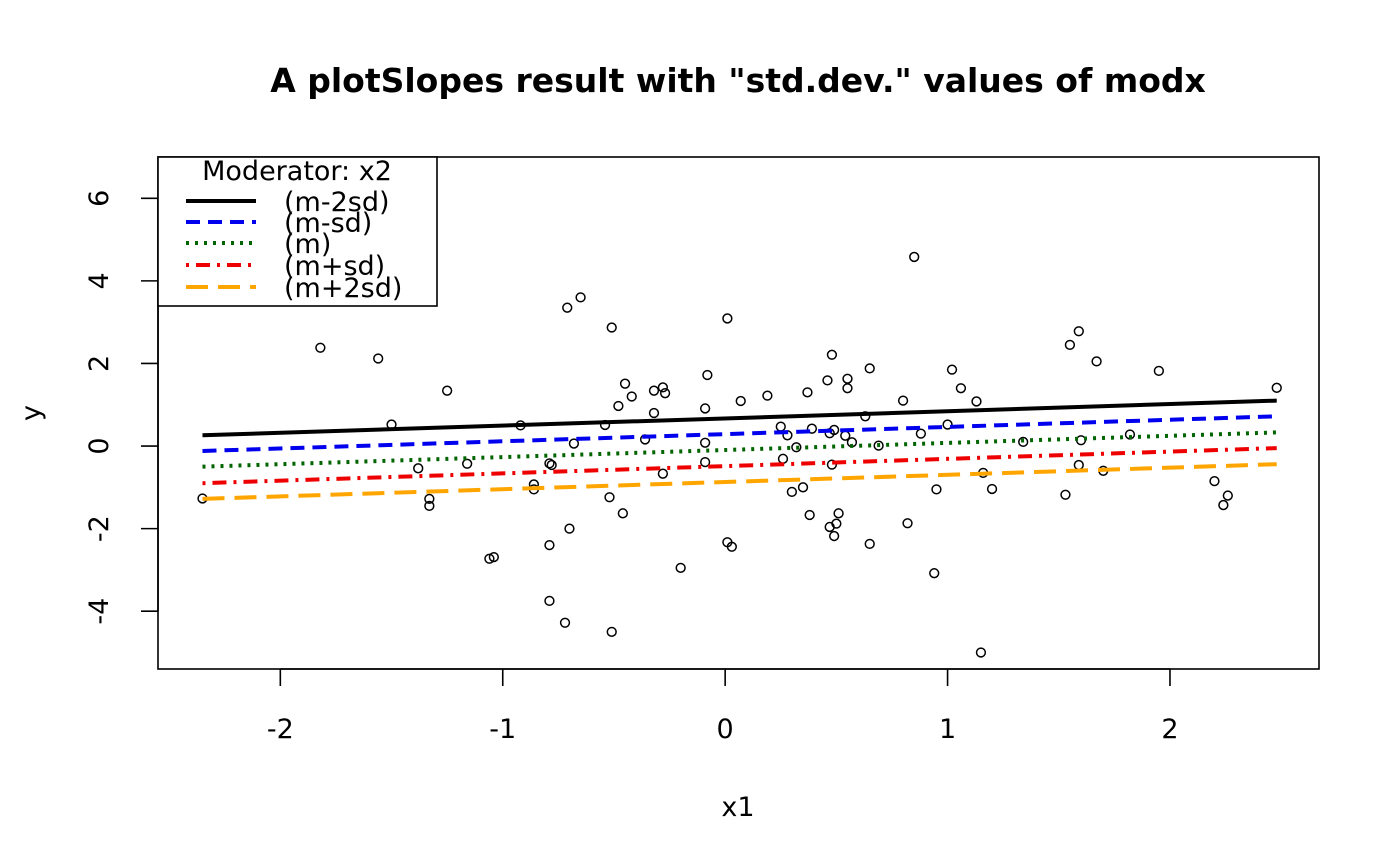 This screenshot has width=1400, height=866. Describe the element at coordinates (31, 413) in the screenshot. I see `y-axis-label: y` at that location.